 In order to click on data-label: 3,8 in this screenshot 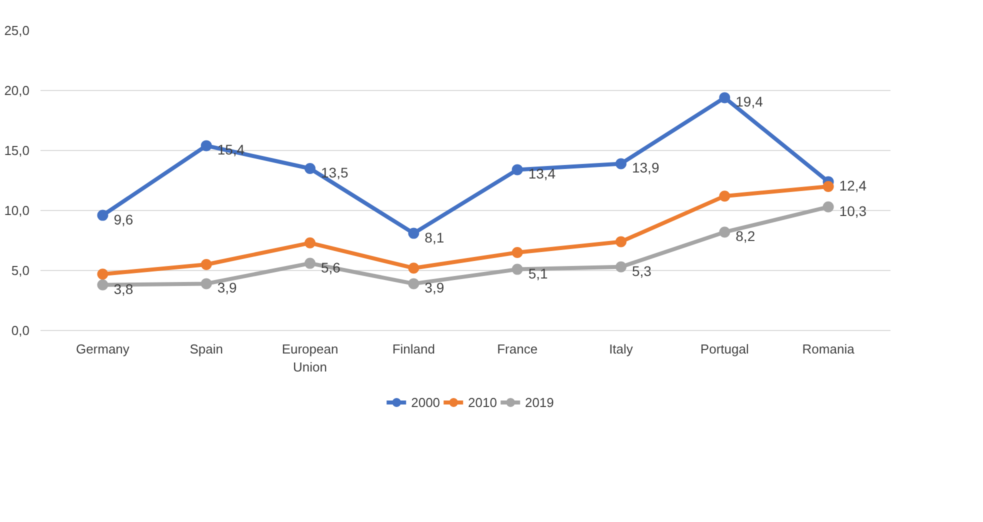, I will do `click(124, 288)`.